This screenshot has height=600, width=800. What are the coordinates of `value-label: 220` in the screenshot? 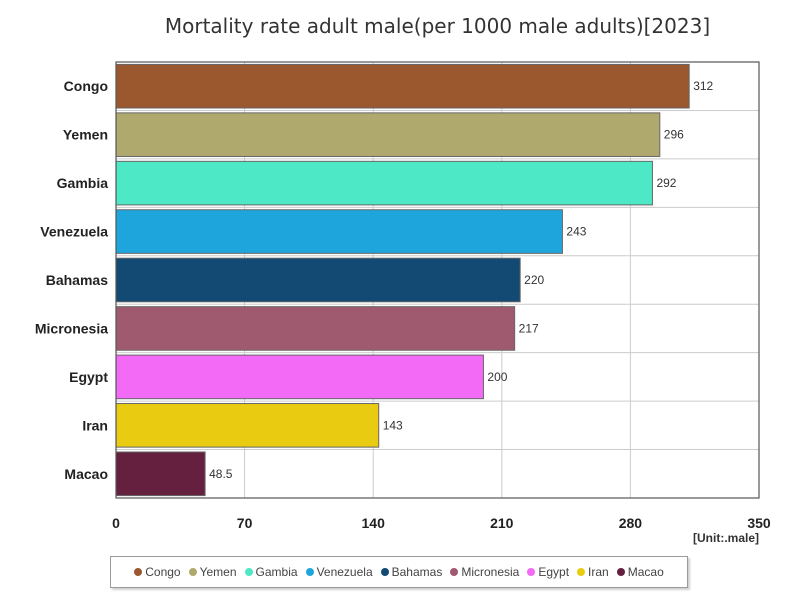 It's located at (534, 280).